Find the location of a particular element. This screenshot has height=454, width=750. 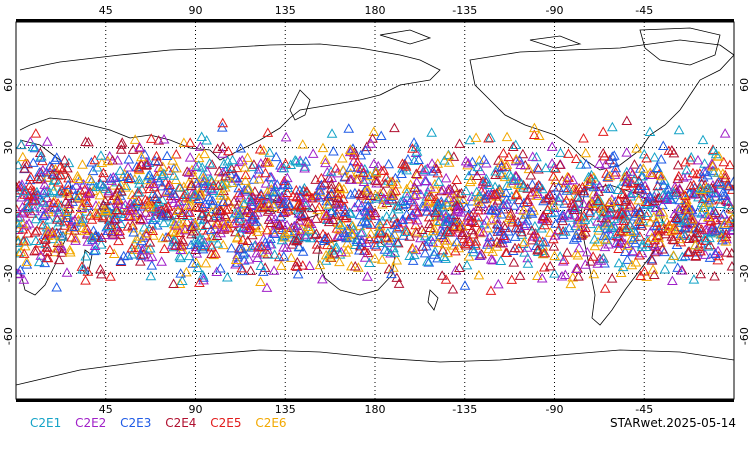

lat-tick-label-right: -60 is located at coordinates (744, 336).